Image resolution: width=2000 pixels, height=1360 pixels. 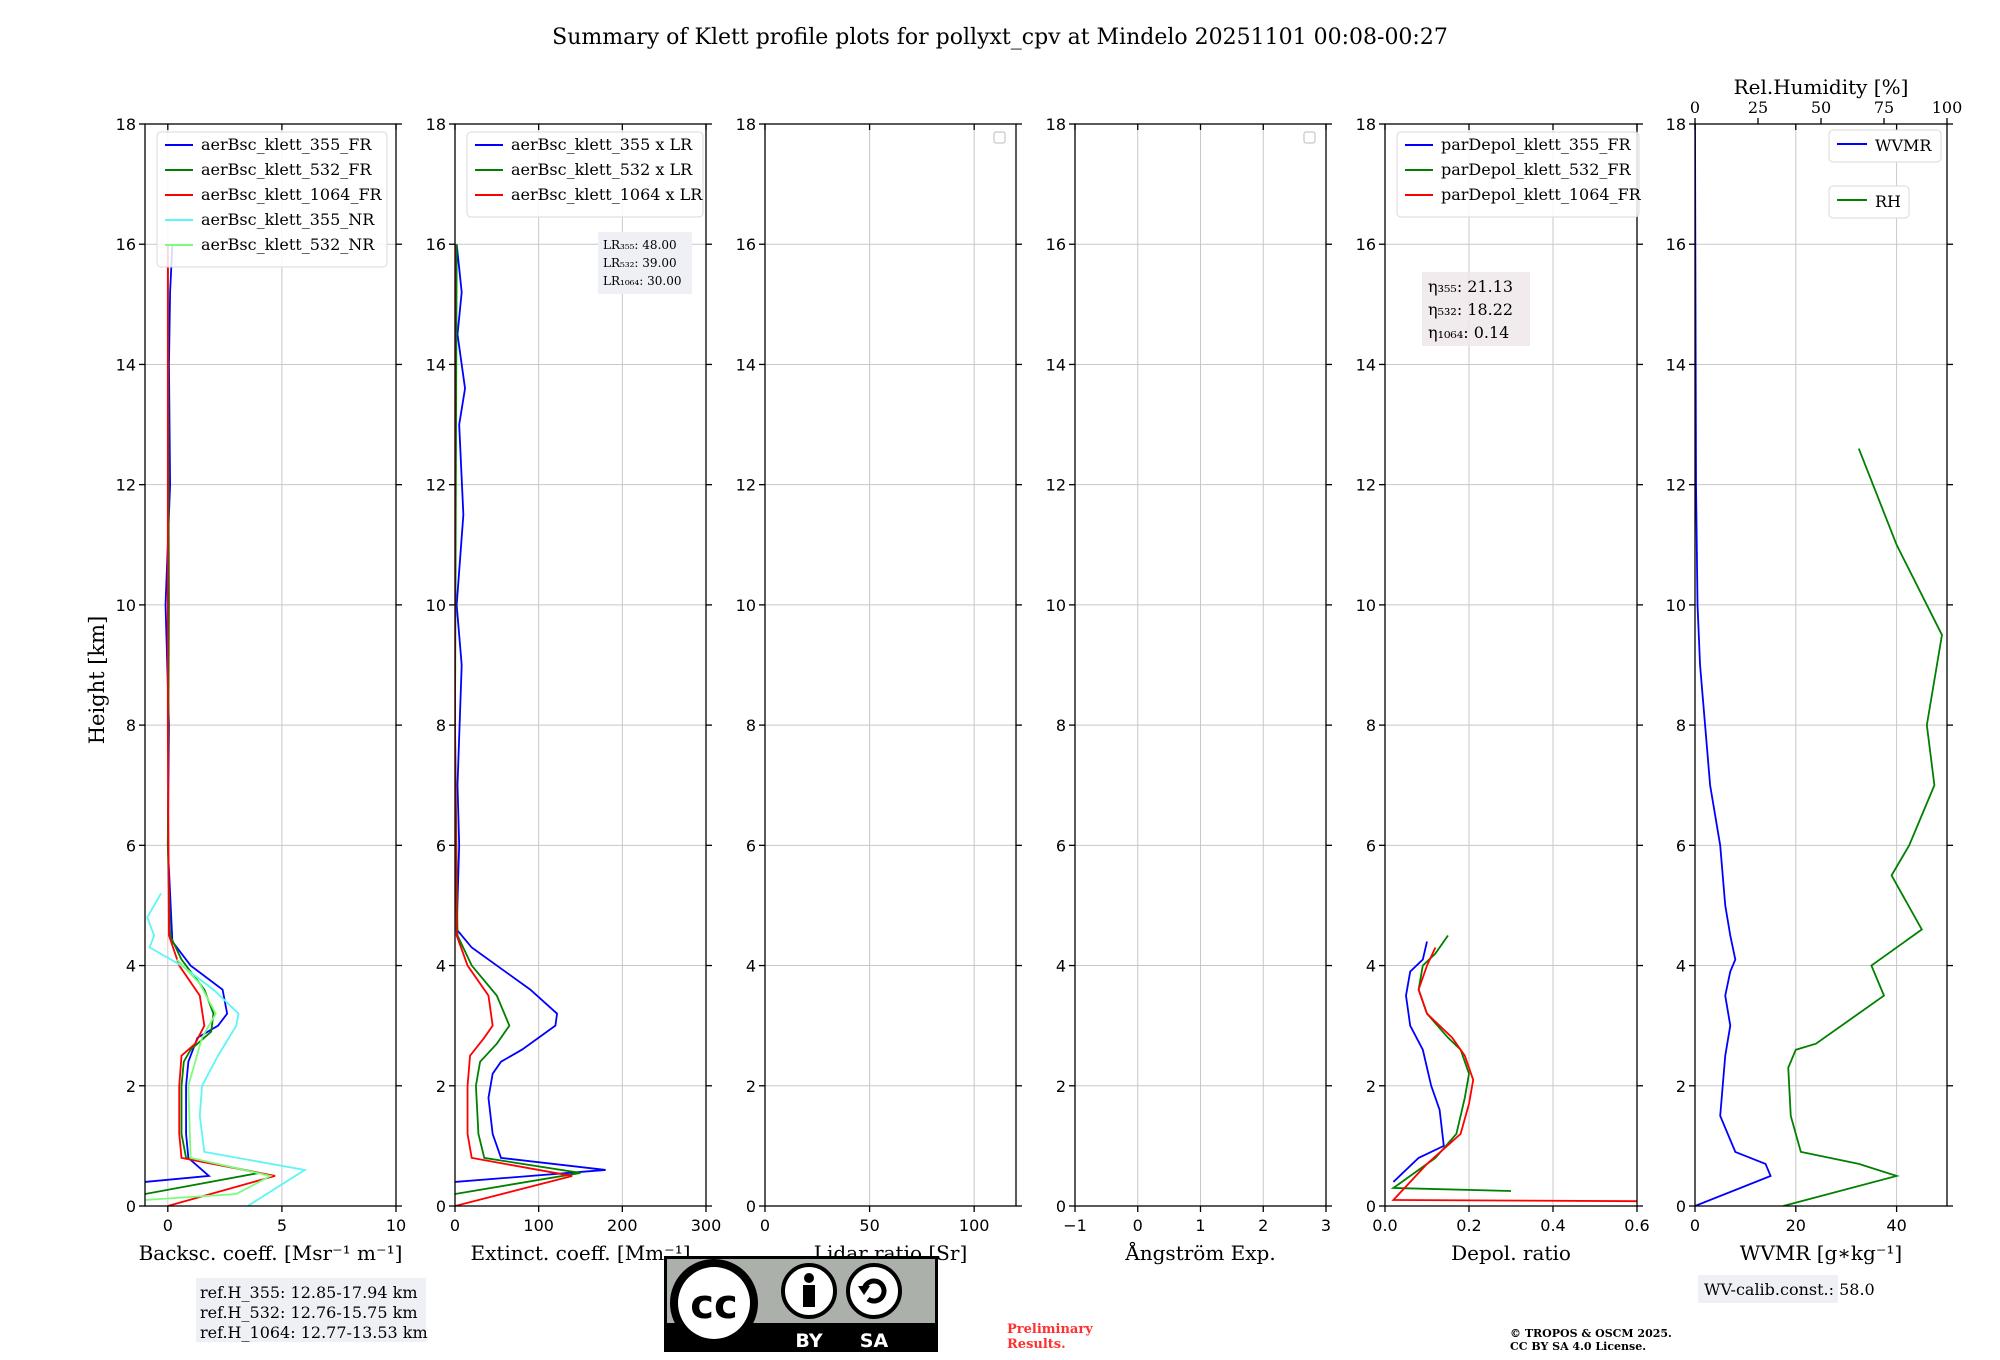 What do you see at coordinates (1821, 1253) in the screenshot?
I see `x-axis-label: WVMR [g∗kg⁻¹]` at bounding box center [1821, 1253].